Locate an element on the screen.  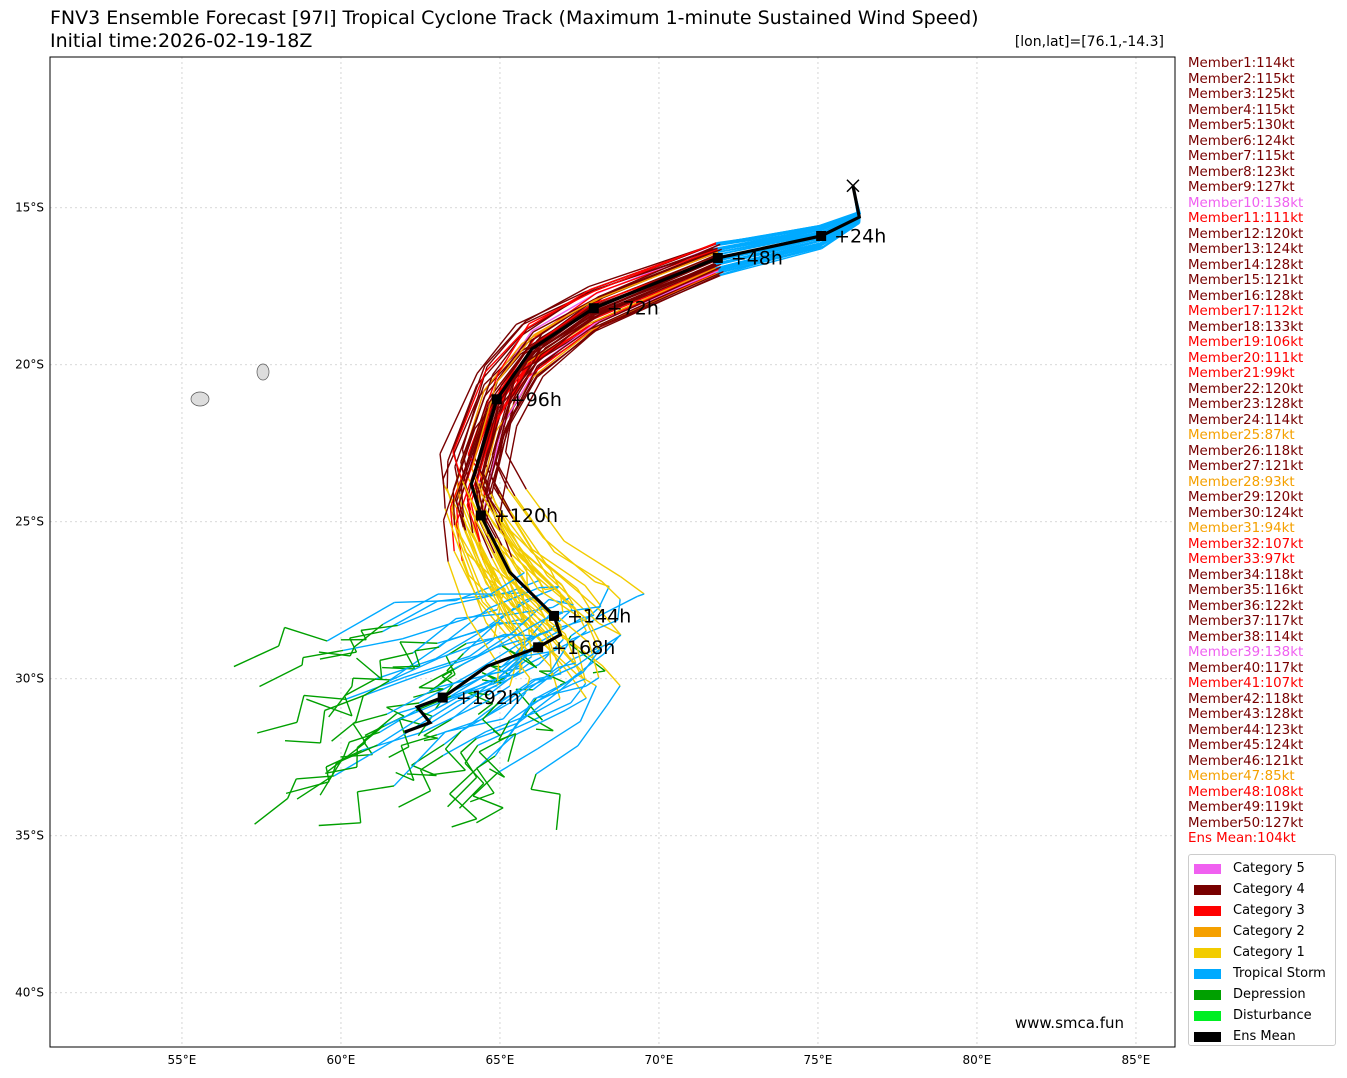
member-entry: Member45:124kt is located at coordinates (1246, 745).